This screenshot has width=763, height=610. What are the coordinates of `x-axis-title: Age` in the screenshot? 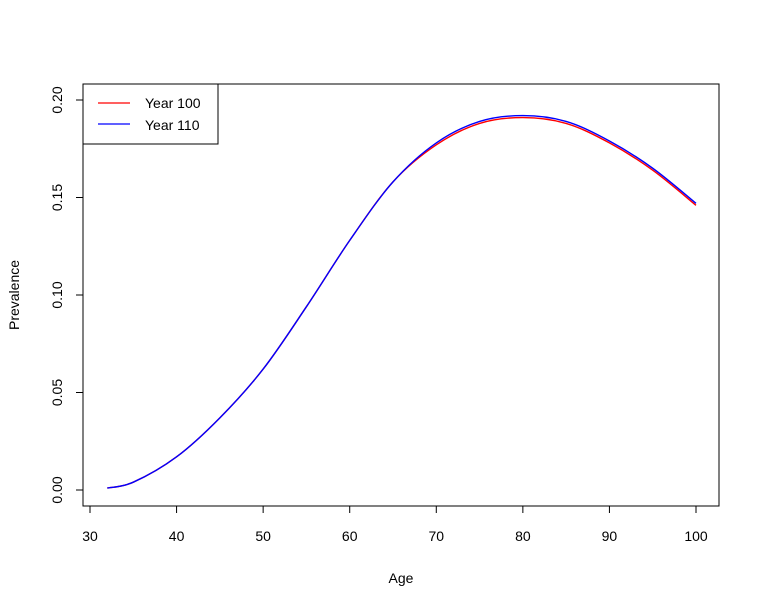 It's located at (401, 578).